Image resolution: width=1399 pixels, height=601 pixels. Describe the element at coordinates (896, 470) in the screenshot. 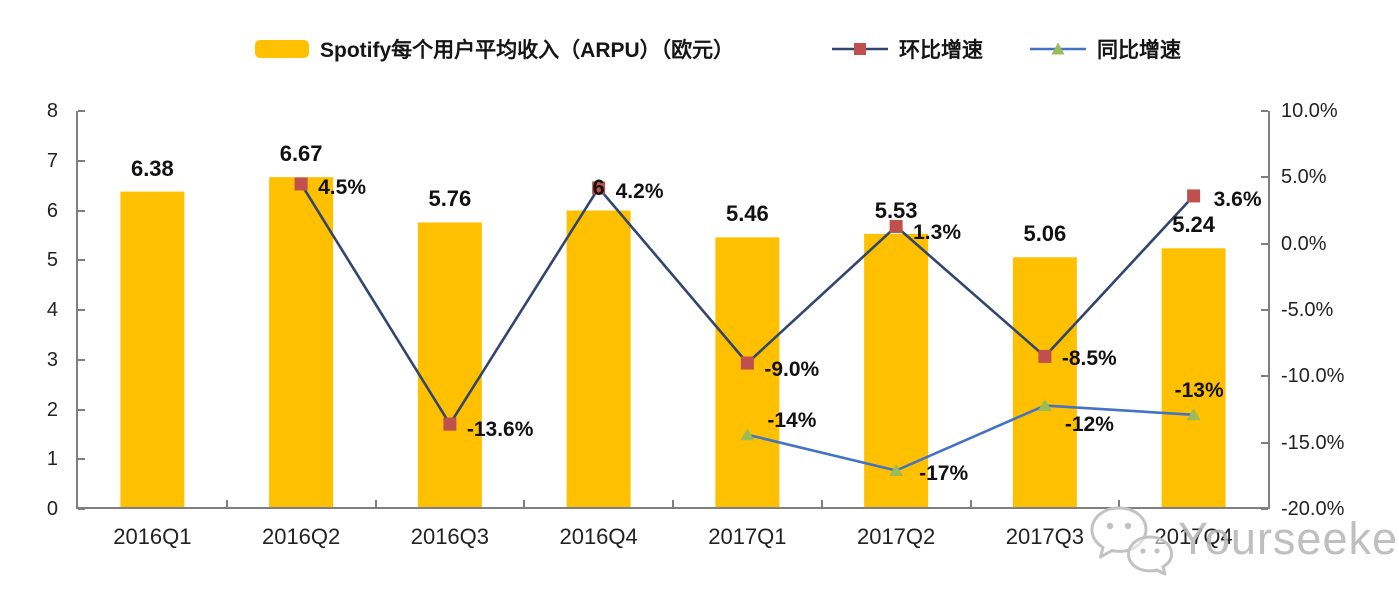

I see `yoy-marker-2017Q2` at that location.